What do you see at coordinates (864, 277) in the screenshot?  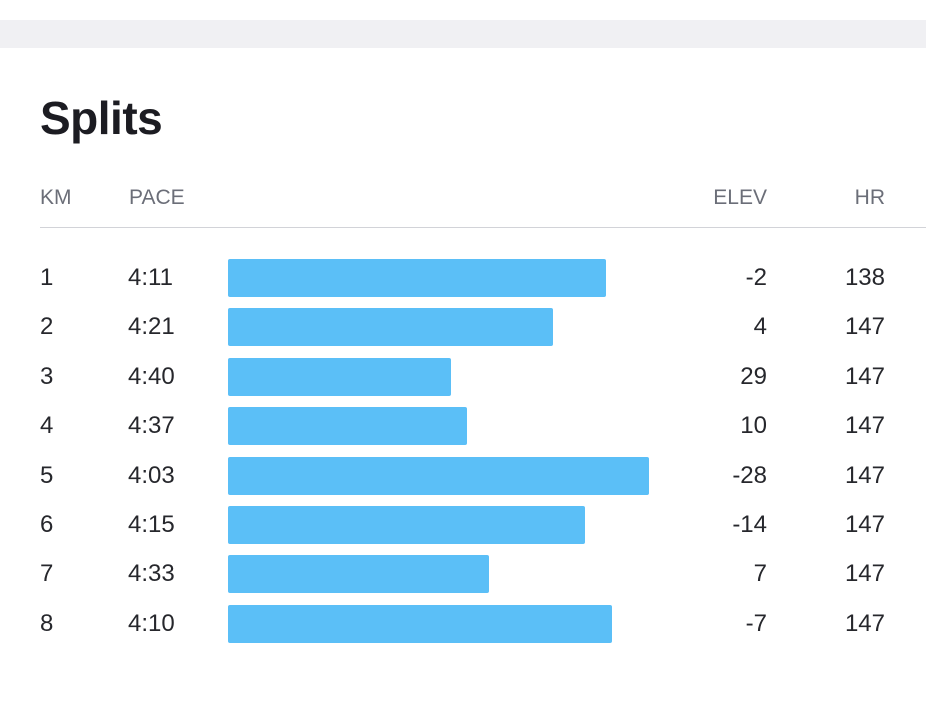 I see `split-hr: 138` at bounding box center [864, 277].